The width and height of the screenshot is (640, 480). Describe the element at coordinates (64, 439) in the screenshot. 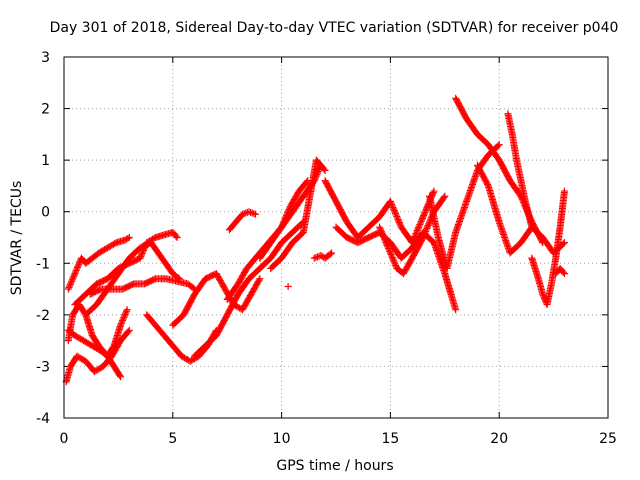

I see `x-tick-label: 0` at that location.